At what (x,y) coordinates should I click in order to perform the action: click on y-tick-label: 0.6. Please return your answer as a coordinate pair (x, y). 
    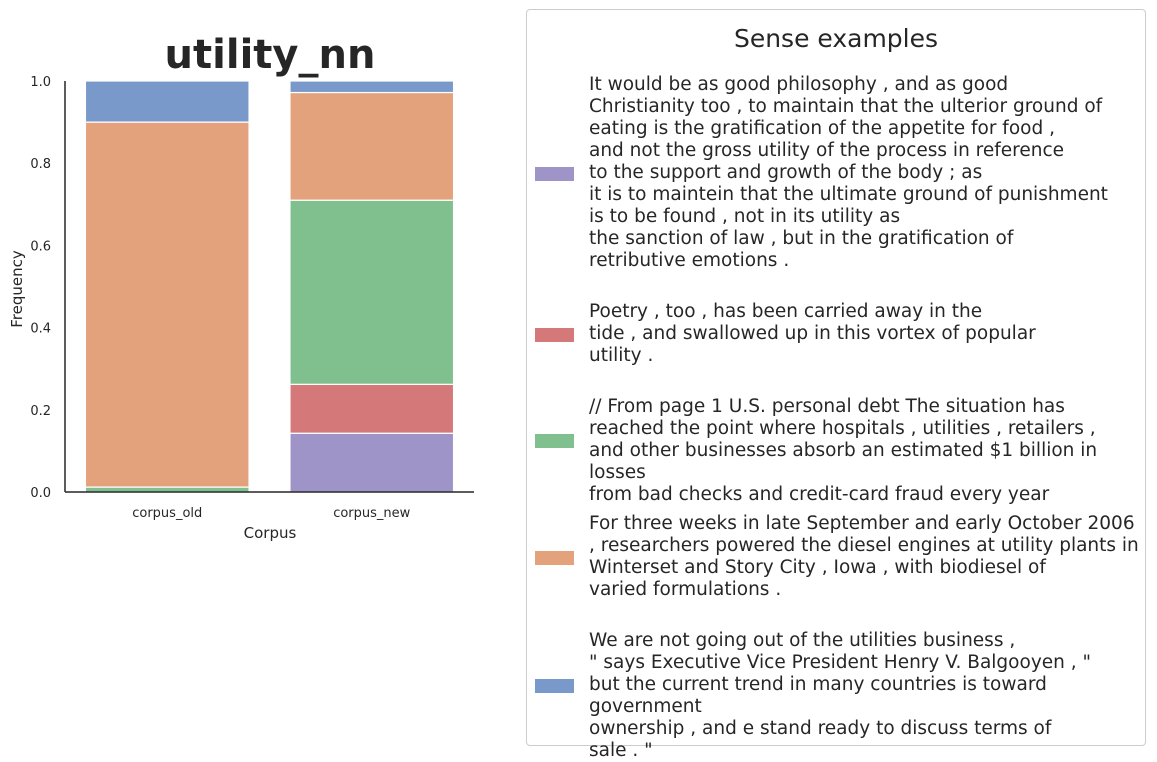
    Looking at the image, I should click on (40, 246).